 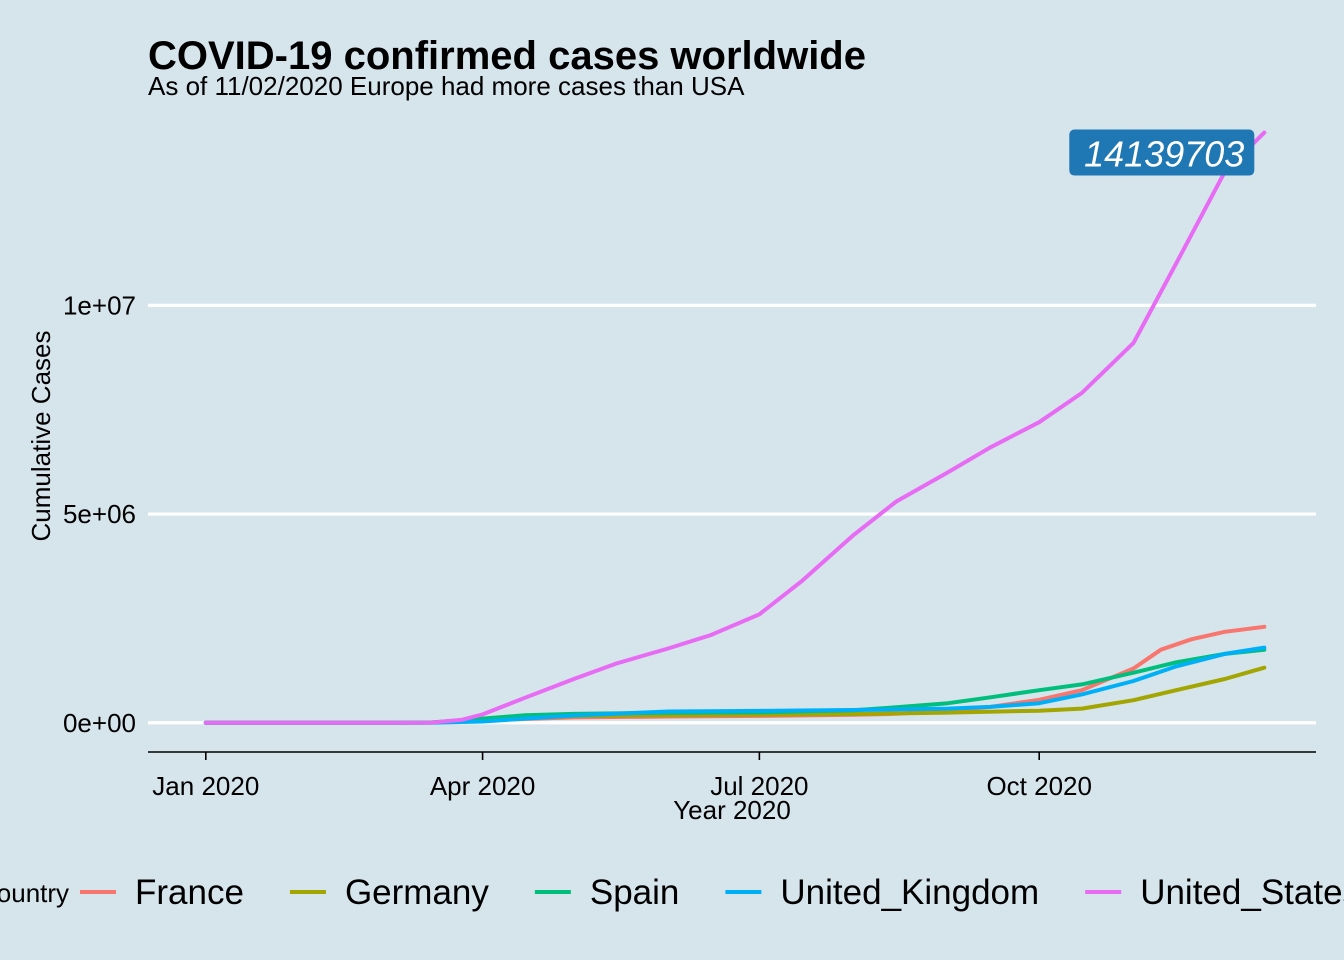 I want to click on peak-value-callout: 14139703, so click(x=1162, y=152).